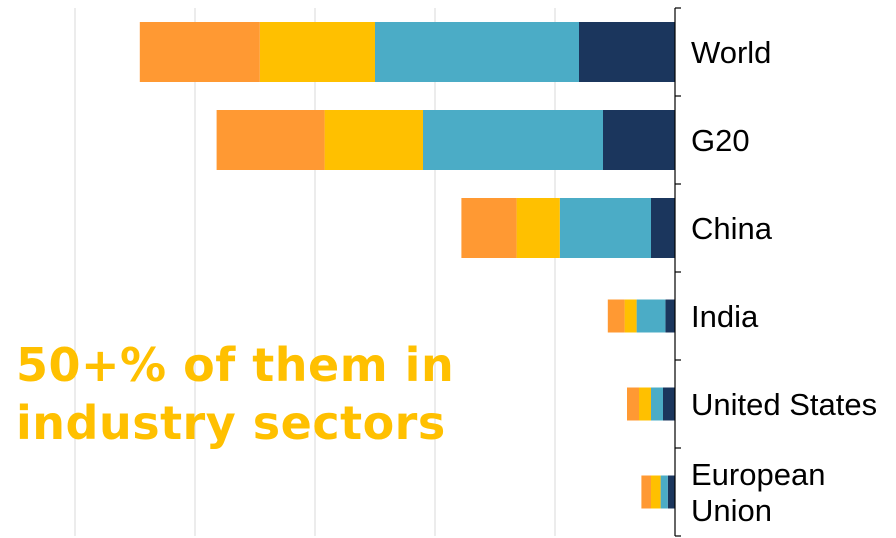 The height and width of the screenshot is (538, 896). I want to click on category-label: European, so click(758, 474).